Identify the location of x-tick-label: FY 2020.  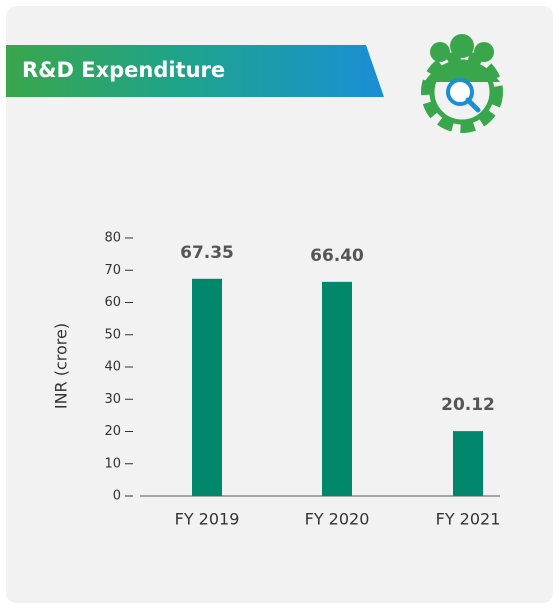
(337, 519).